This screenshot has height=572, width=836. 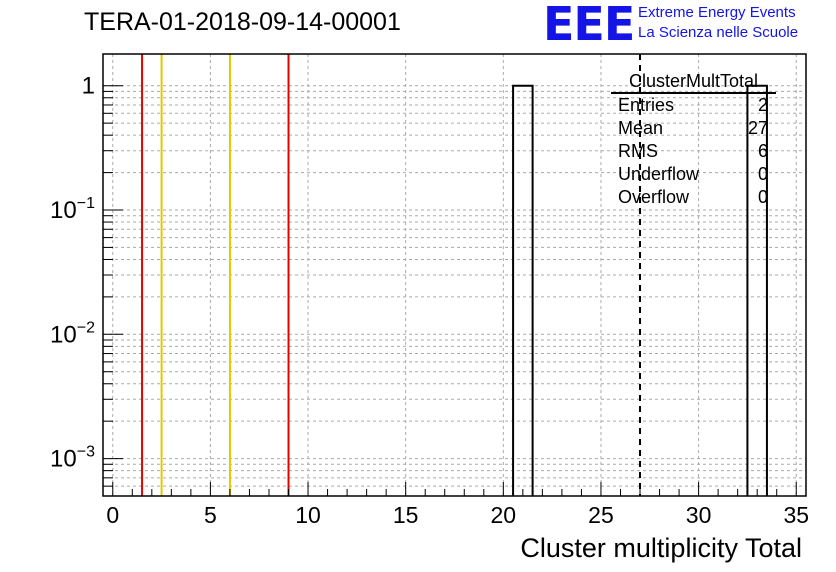 I want to click on x-tick-label: 30, so click(x=699, y=515).